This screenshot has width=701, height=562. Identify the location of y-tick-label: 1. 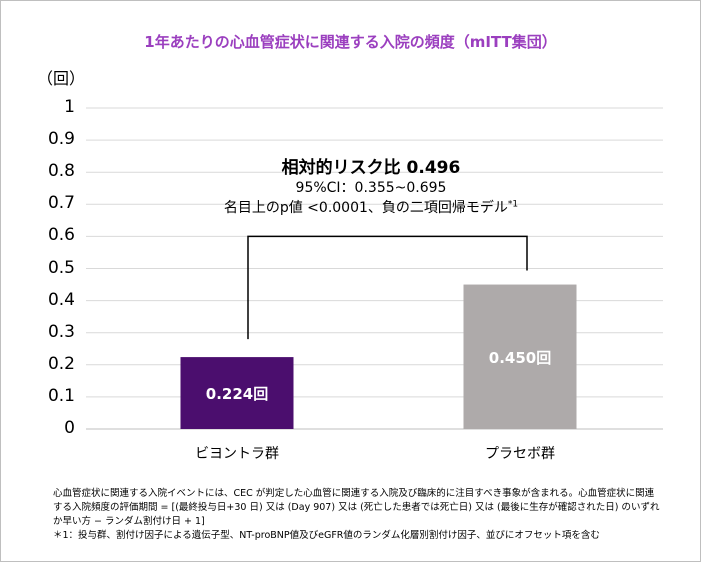
(69, 107).